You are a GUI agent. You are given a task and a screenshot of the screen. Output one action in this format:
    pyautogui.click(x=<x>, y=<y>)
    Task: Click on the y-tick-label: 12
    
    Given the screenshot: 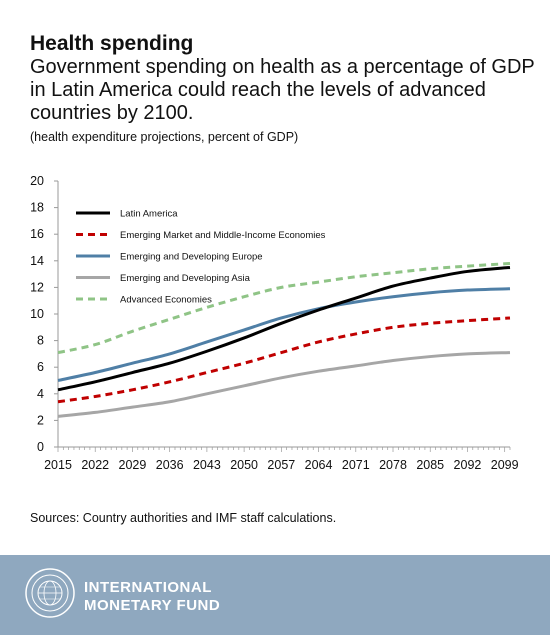 What is the action you would take?
    pyautogui.click(x=37, y=287)
    